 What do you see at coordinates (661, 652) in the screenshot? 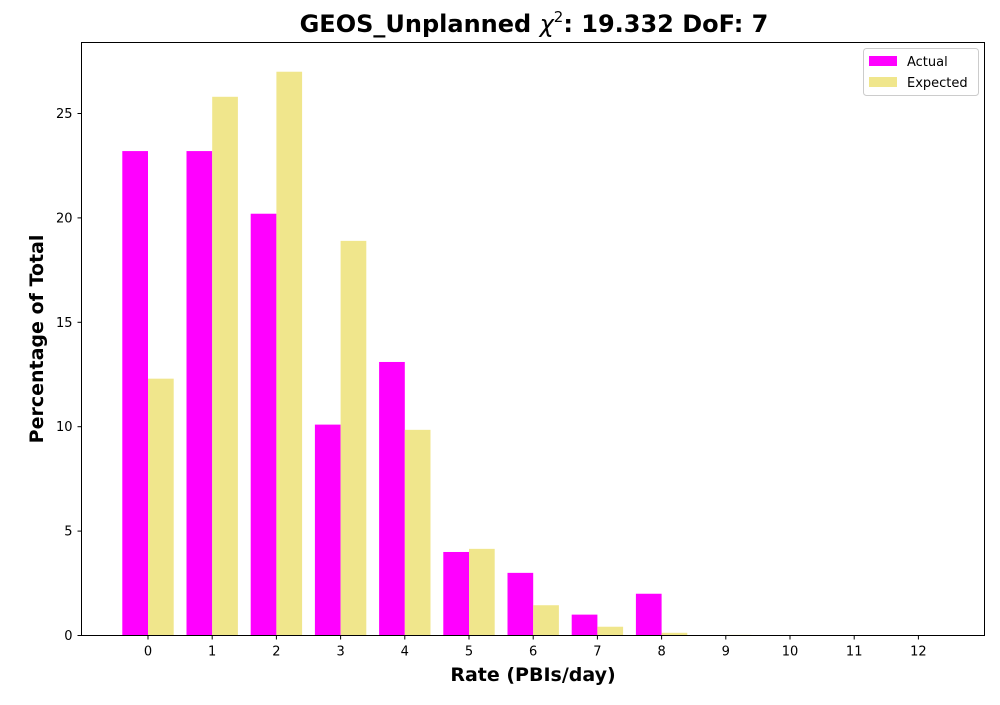
I see `x-tick-label: 8` at bounding box center [661, 652].